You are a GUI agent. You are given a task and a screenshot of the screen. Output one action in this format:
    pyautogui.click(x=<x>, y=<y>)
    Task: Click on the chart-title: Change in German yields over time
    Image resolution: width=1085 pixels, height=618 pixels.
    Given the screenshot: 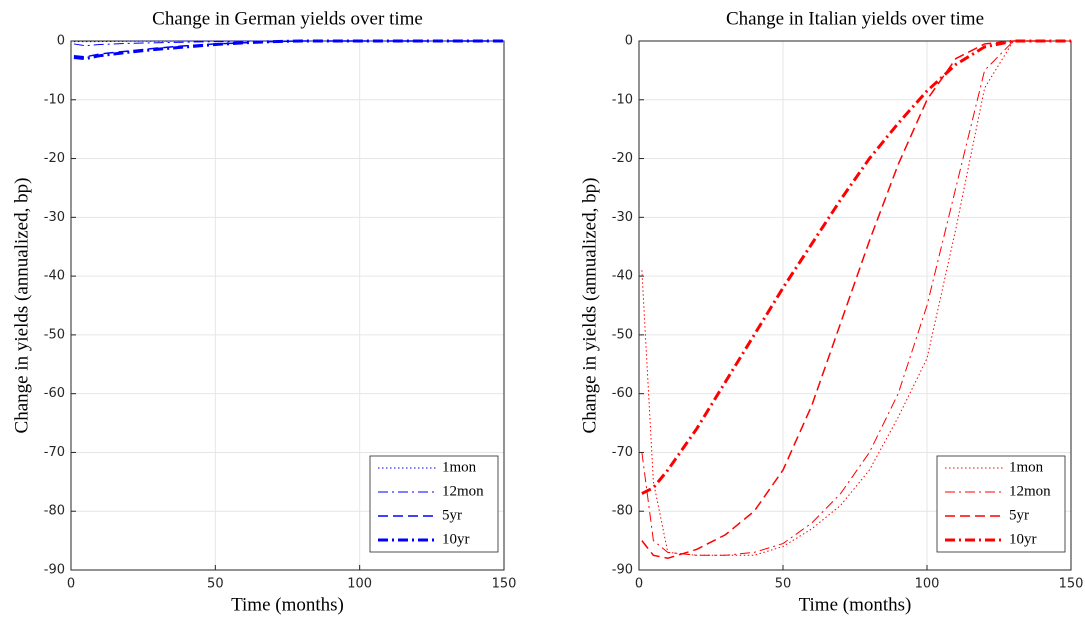 What is the action you would take?
    pyautogui.click(x=287, y=18)
    